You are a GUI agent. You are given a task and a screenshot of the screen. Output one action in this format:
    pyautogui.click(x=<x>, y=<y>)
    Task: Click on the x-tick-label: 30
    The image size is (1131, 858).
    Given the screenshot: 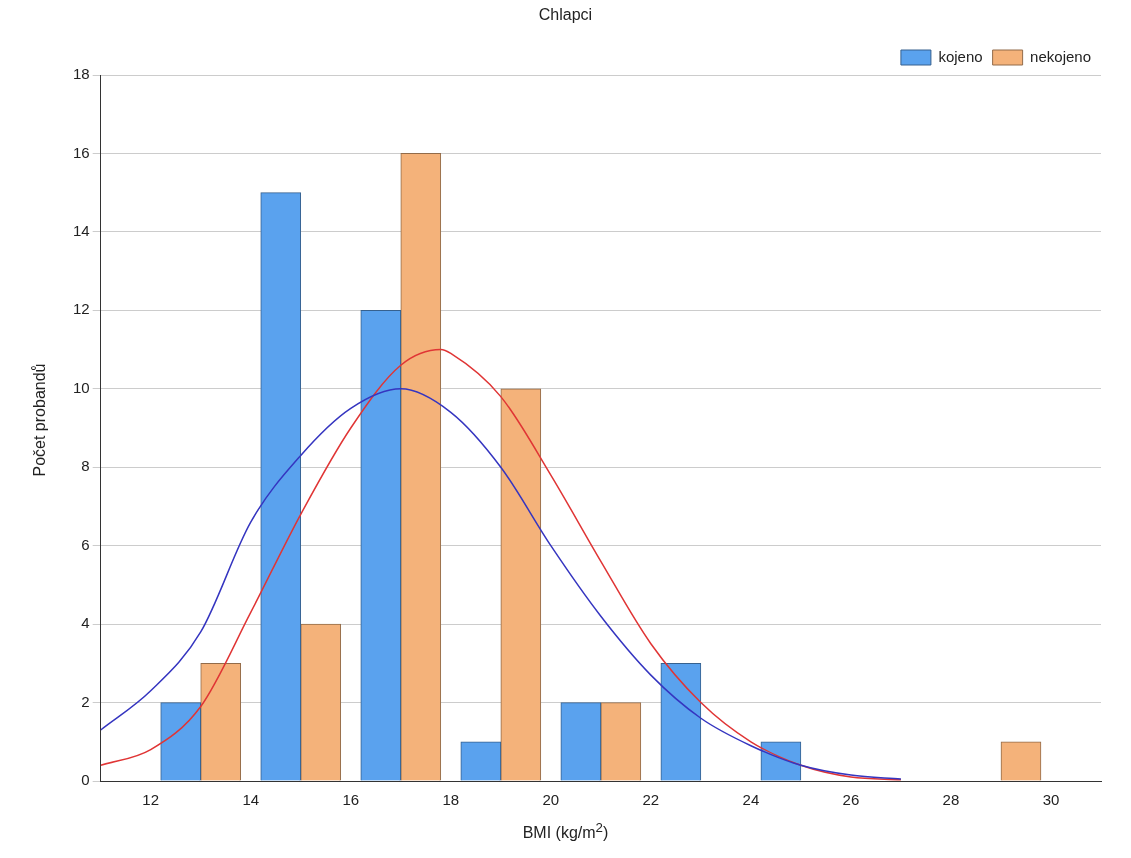 What is the action you would take?
    pyautogui.click(x=1051, y=800)
    